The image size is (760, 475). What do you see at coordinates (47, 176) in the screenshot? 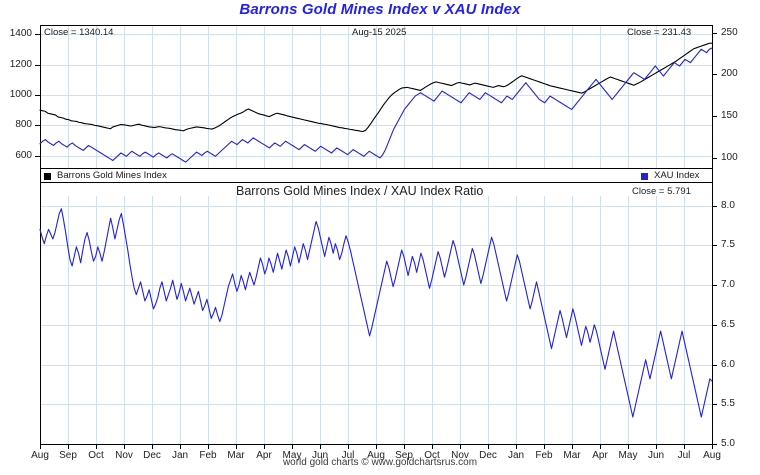
I see `legend-swatch-barrons` at bounding box center [47, 176].